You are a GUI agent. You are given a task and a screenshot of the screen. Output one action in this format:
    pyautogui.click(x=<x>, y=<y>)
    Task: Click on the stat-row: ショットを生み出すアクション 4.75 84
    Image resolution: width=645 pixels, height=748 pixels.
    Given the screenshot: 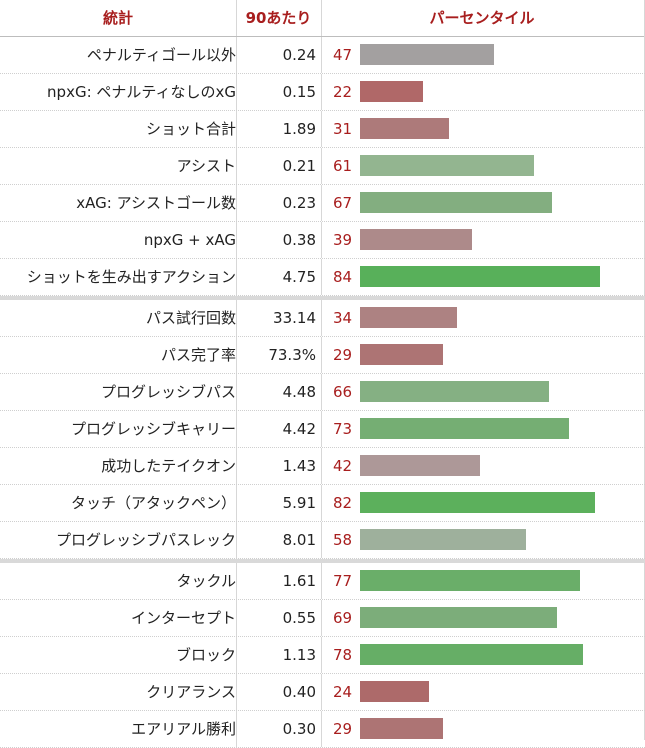 What is the action you would take?
    pyautogui.click(x=322, y=277)
    